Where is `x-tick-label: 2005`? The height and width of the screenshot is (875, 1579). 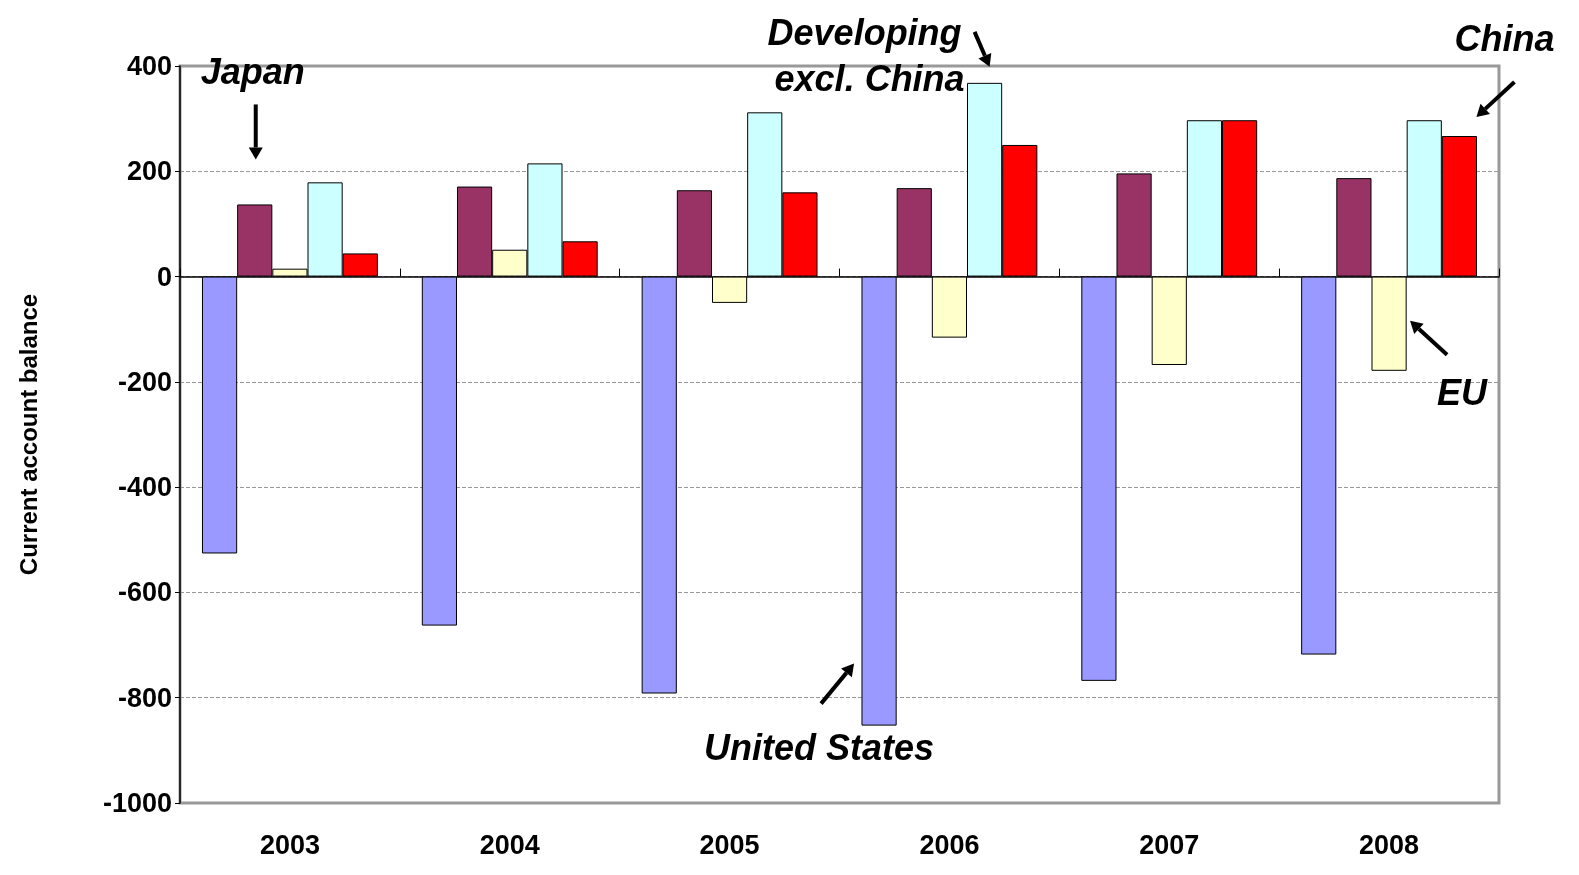
x-tick-label: 2005 is located at coordinates (729, 844).